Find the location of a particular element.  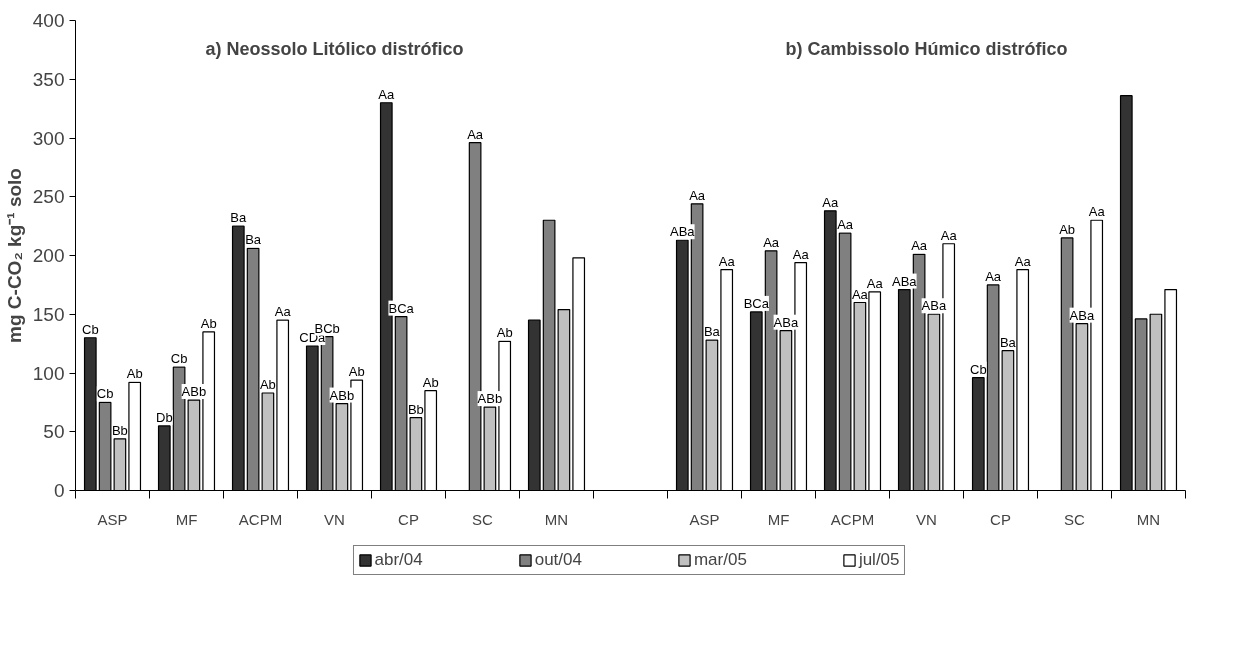

legend-label: mar/05 is located at coordinates (720, 560).